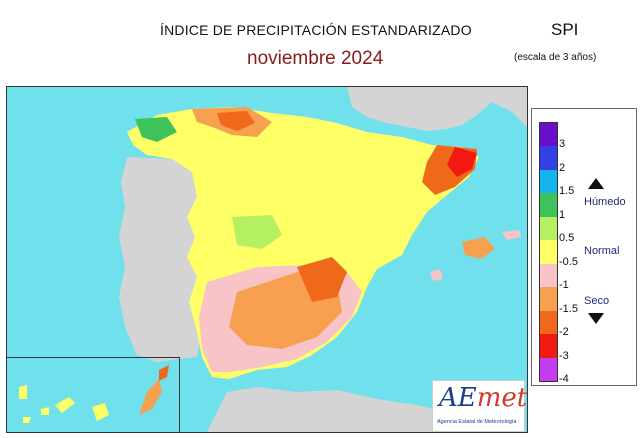 The width and height of the screenshot is (640, 438). I want to click on canary-fuerteventura, so click(150, 397).